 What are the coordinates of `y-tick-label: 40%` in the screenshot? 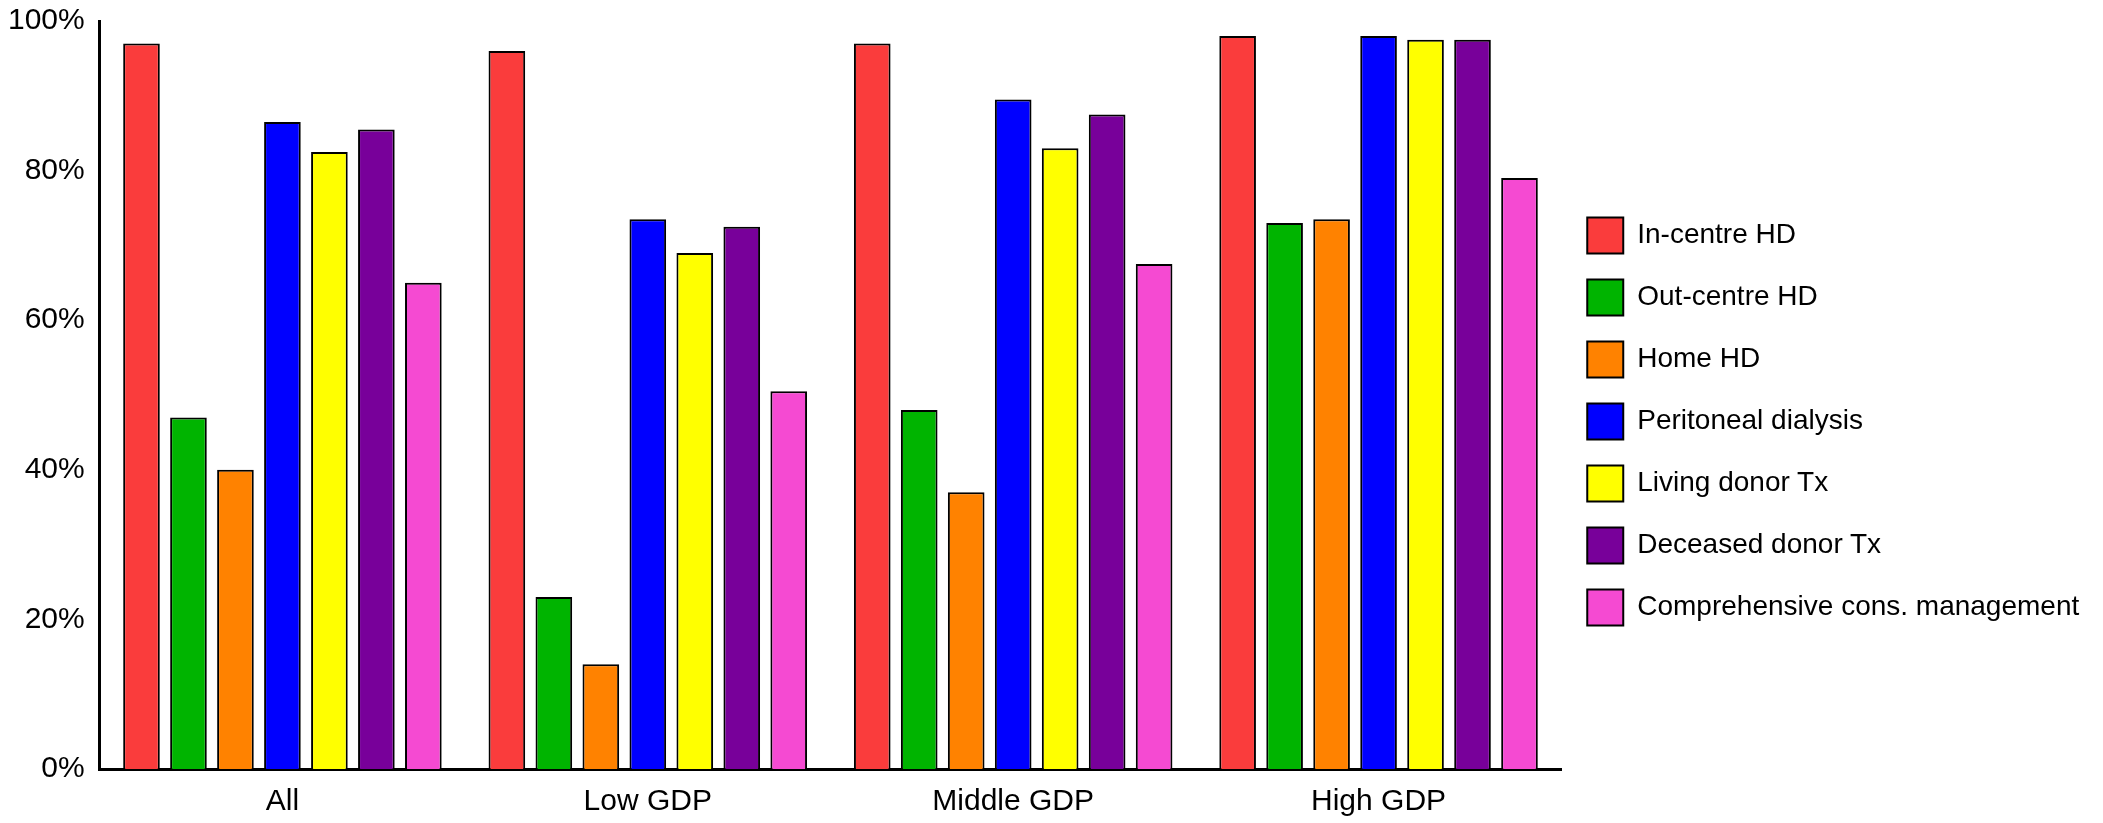 It's located at (54, 468).